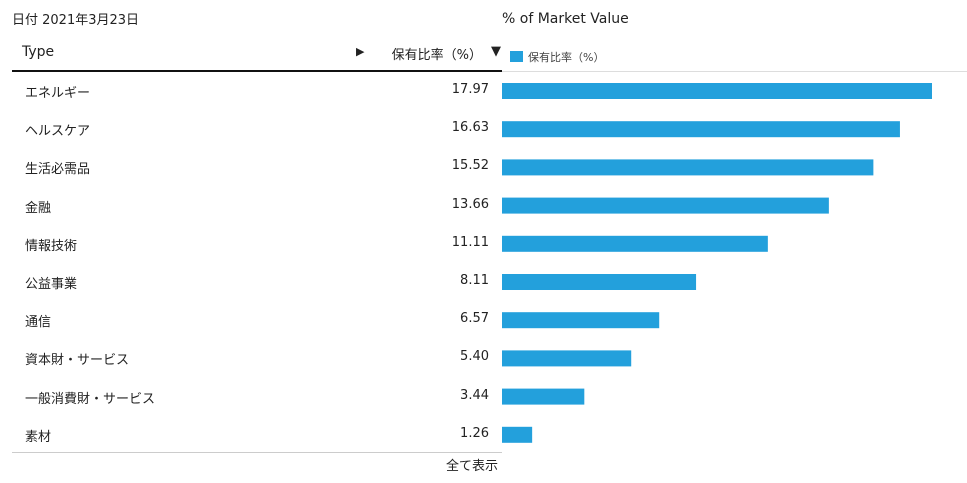 The height and width of the screenshot is (483, 967). Describe the element at coordinates (470, 204) in the screenshot. I see `value-label: 13.66` at that location.